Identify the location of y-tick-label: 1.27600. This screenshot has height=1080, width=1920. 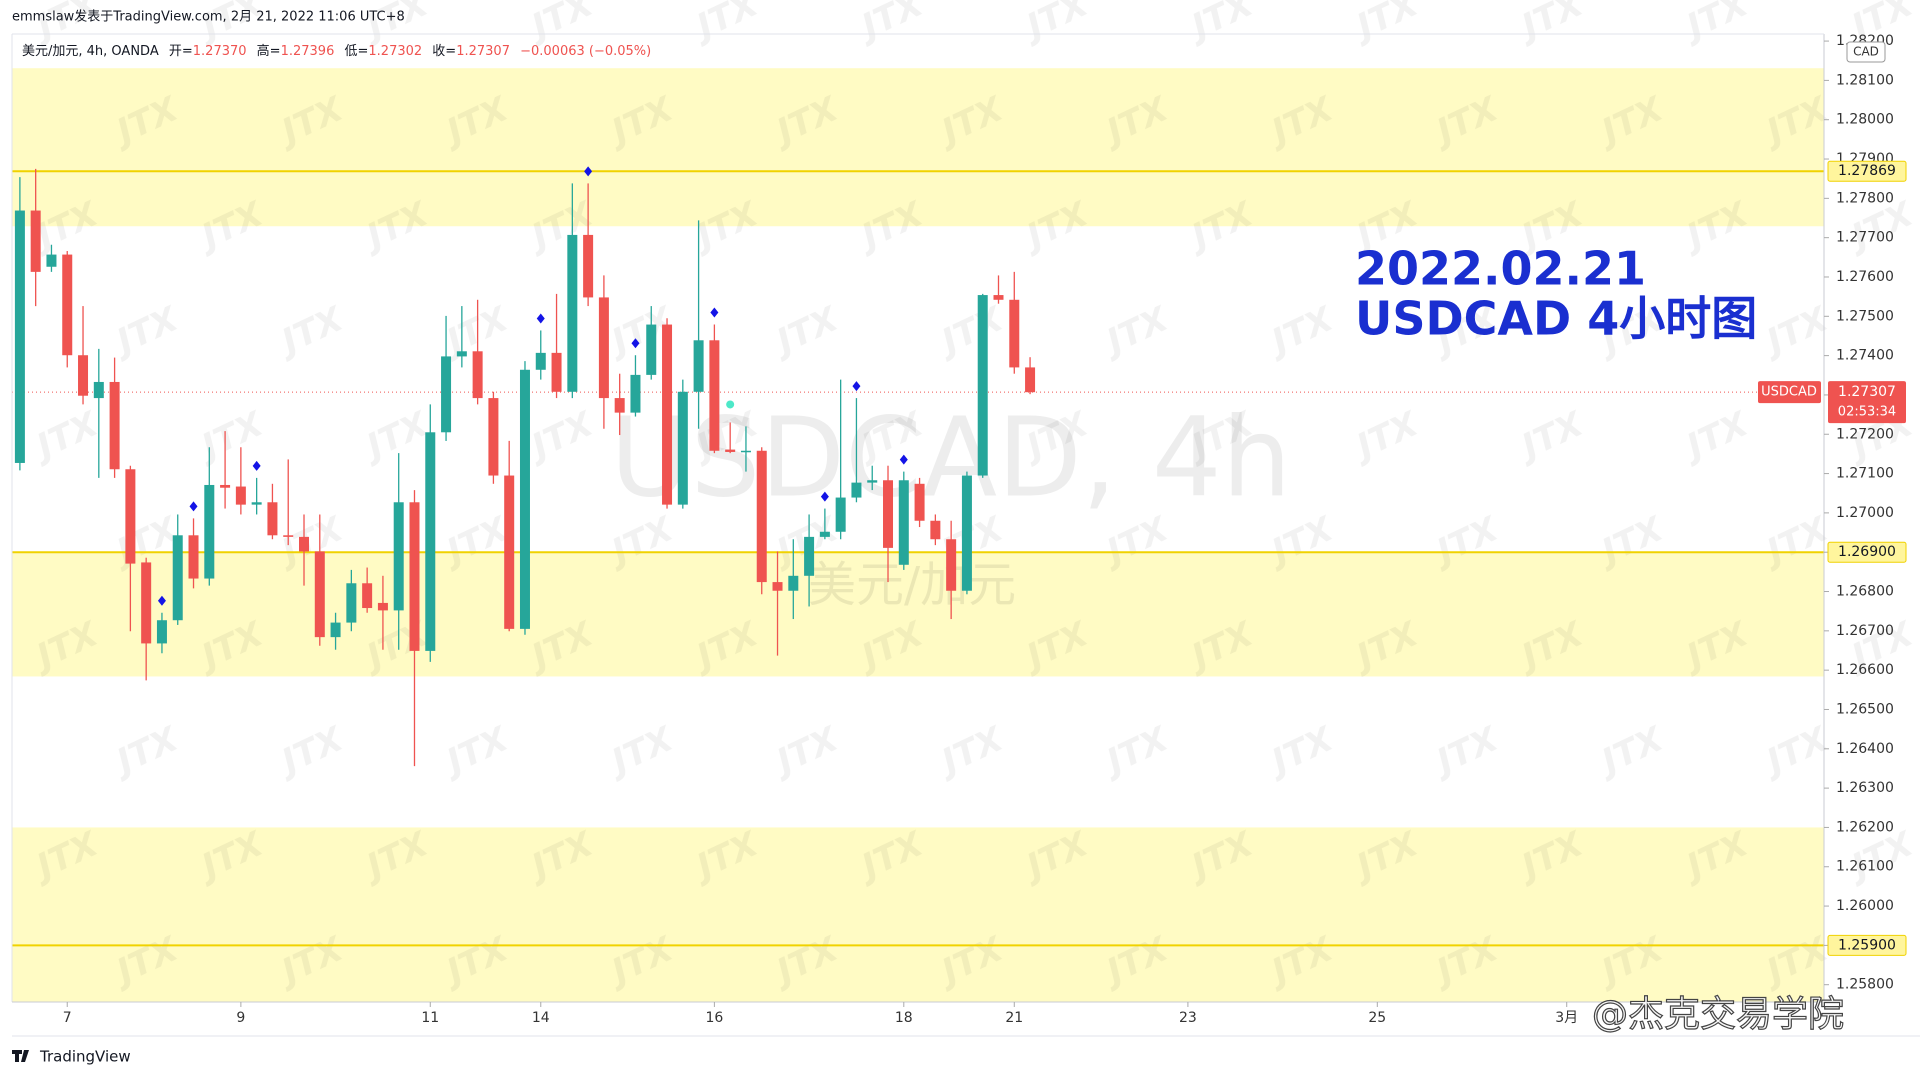
(1865, 277).